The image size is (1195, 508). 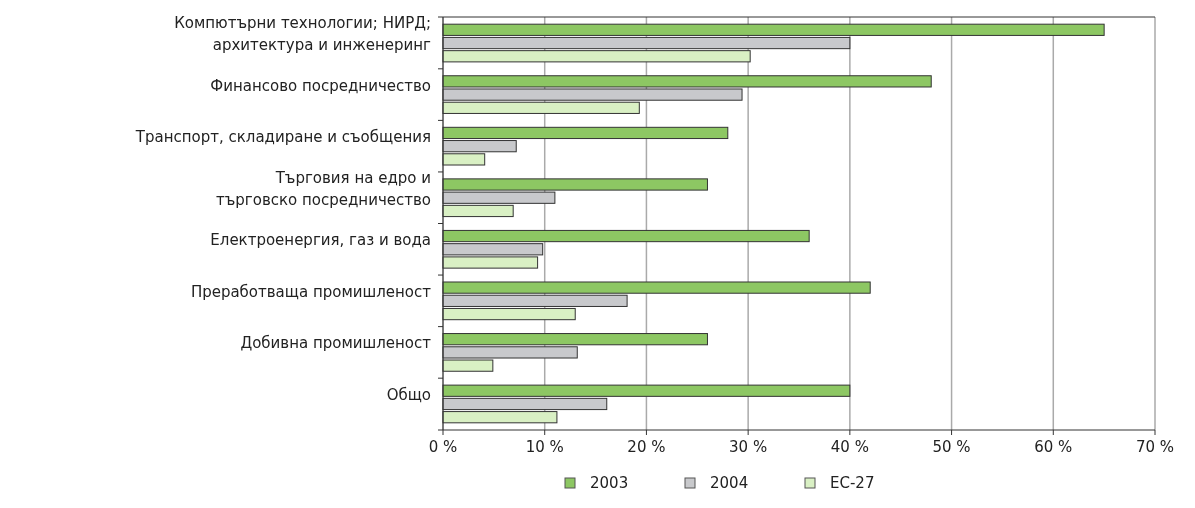 I want to click on y-tick-label: Транспорт, складиране и съобщения, so click(x=282, y=137).